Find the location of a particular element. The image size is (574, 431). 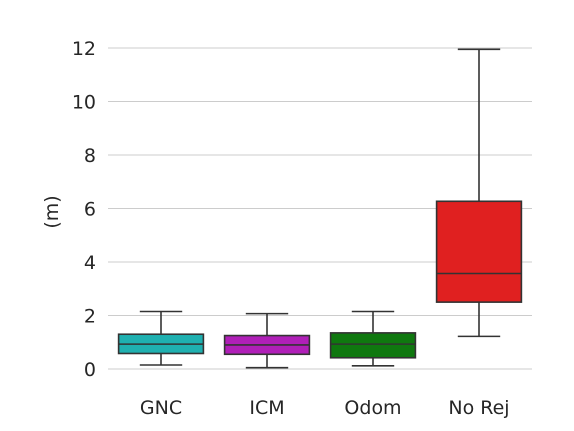

y-tick-label-8: 8 is located at coordinates (90, 156).